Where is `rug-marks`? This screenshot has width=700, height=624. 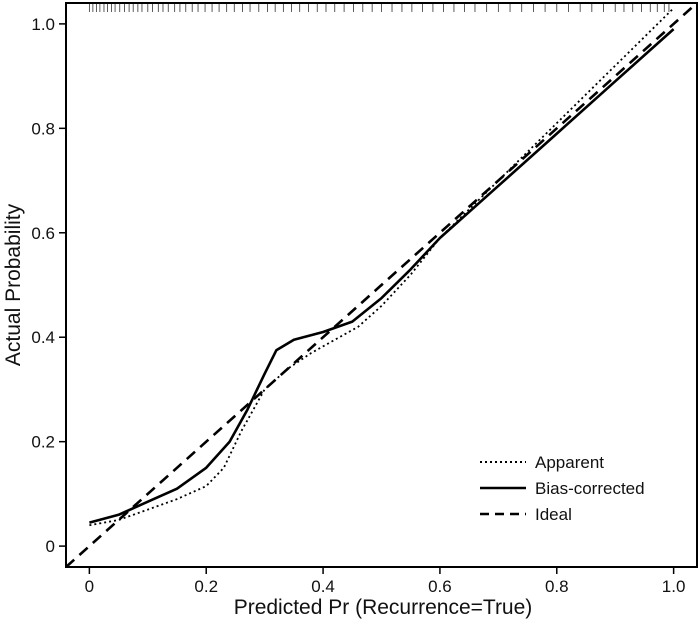 rug-marks is located at coordinates (379, 7).